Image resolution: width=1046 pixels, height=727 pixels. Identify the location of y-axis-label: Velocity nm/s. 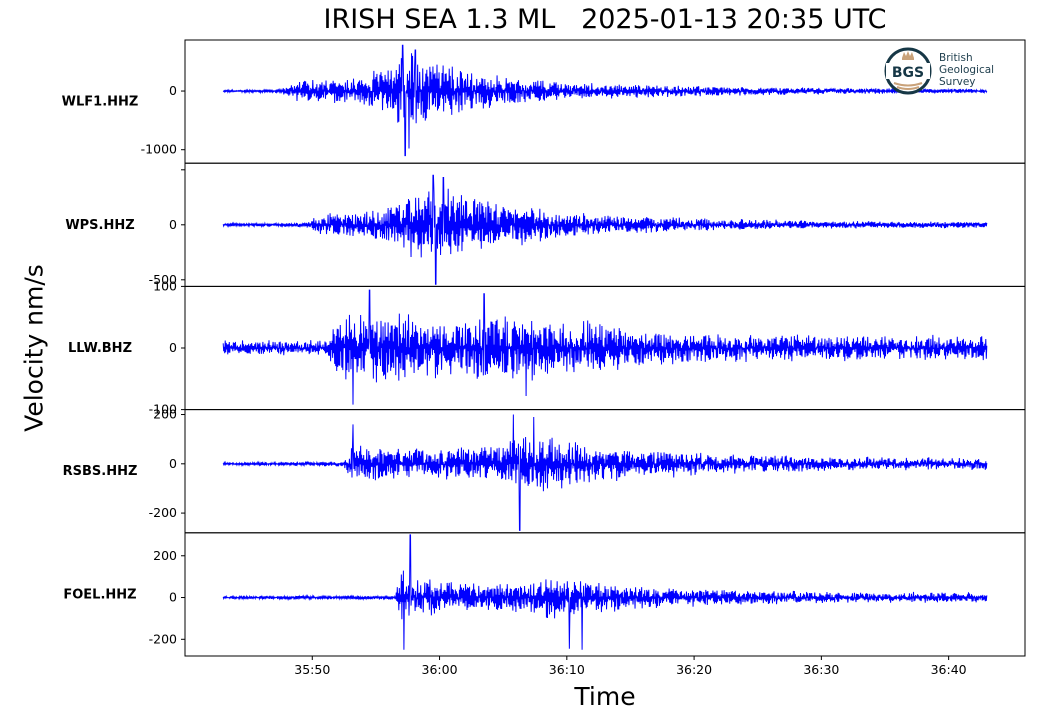
(34, 348).